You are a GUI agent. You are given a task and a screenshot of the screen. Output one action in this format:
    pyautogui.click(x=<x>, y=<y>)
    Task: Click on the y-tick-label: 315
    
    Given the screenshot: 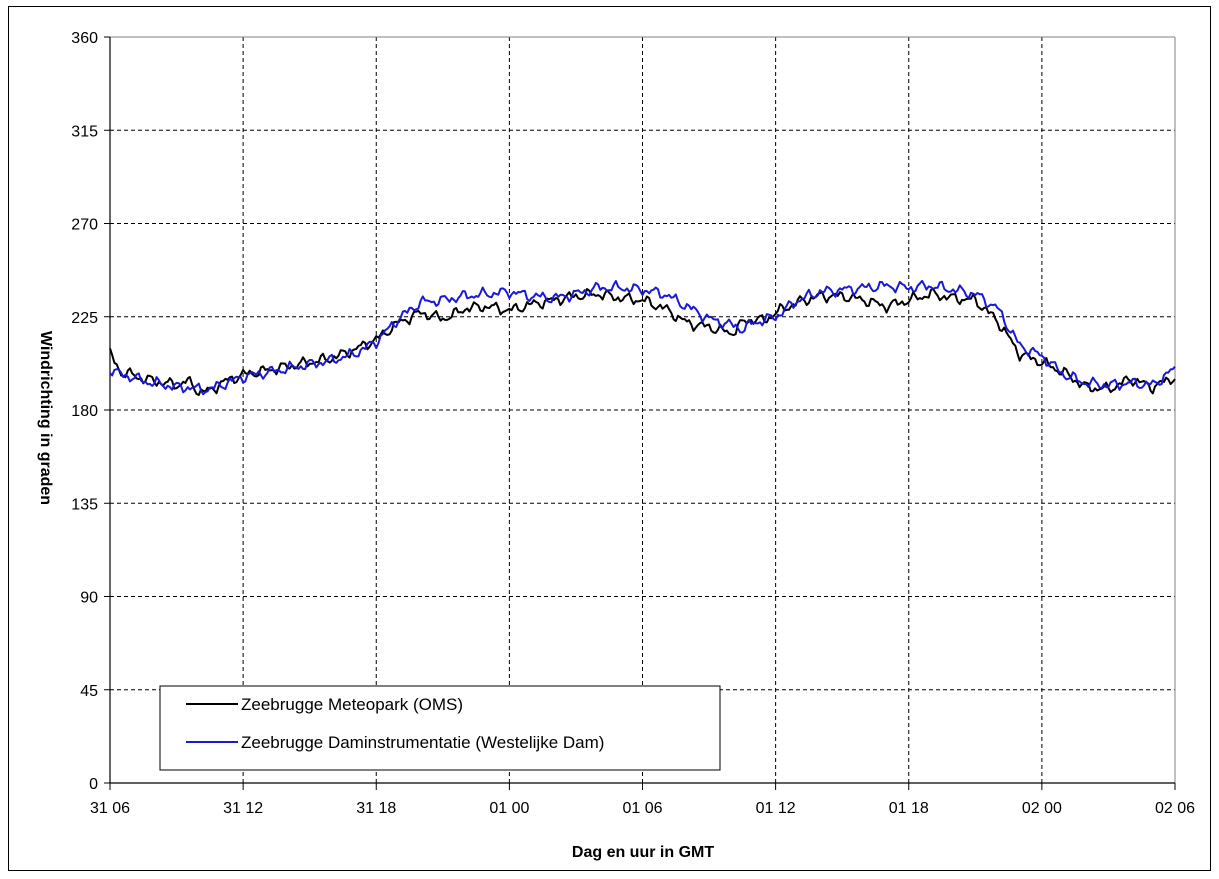 What is the action you would take?
    pyautogui.click(x=84, y=131)
    